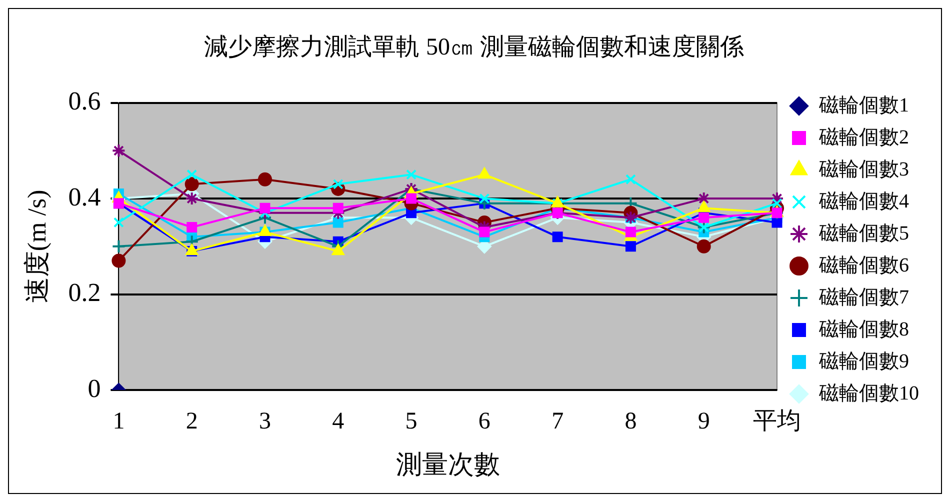 This screenshot has width=950, height=502. I want to click on x-tick-label: 7, so click(558, 421).